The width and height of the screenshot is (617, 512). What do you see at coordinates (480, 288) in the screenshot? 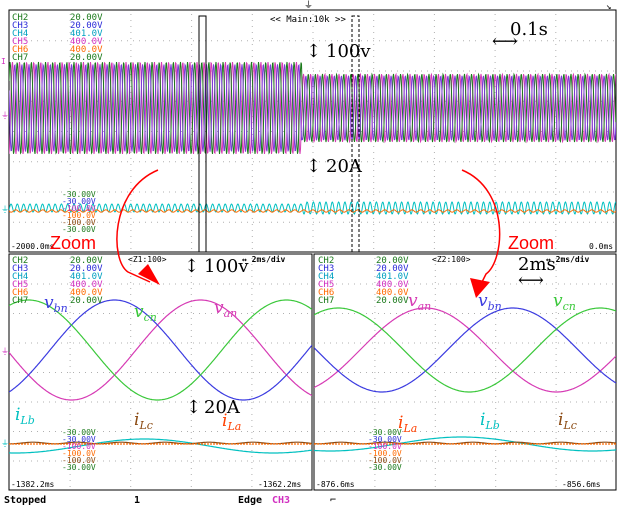
I see `zoom-arrow-right-head` at bounding box center [480, 288].